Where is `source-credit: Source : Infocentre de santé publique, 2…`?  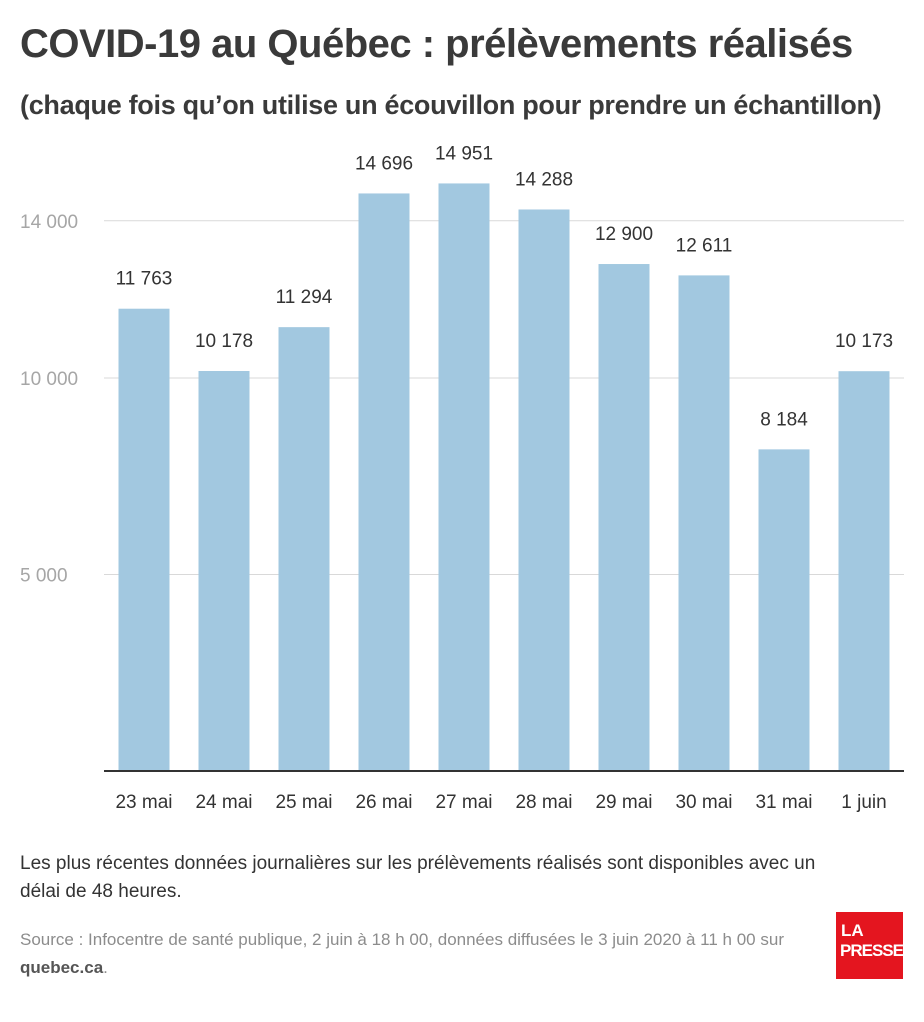
source-credit: Source : Infocentre de santé publique, 2… is located at coordinates (430, 954).